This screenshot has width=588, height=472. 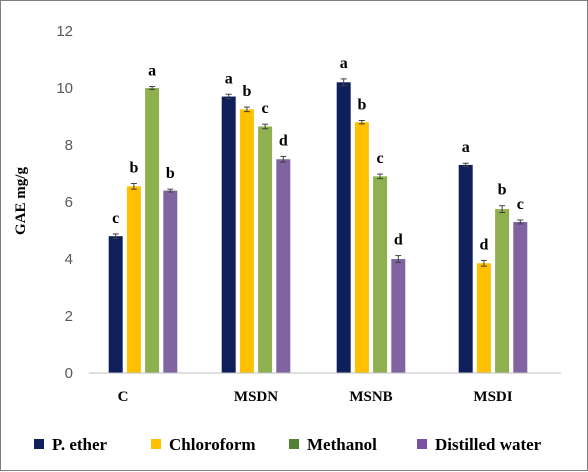 What do you see at coordinates (64, 31) in the screenshot?
I see `y-tick-label: 12` at bounding box center [64, 31].